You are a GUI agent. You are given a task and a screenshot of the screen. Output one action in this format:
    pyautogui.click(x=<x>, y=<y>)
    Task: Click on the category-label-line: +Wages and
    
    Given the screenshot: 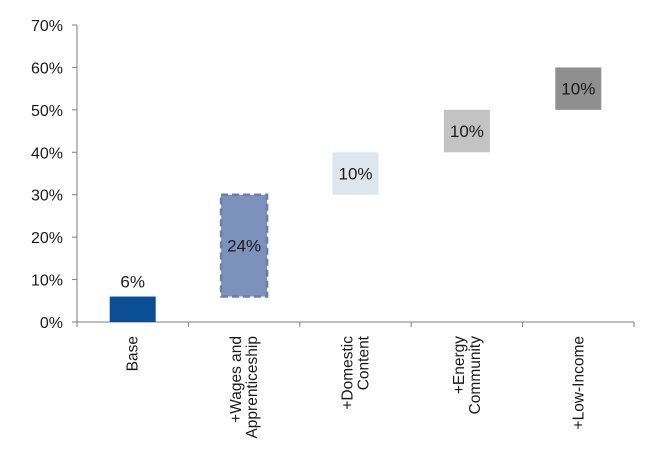 What is the action you would take?
    pyautogui.click(x=236, y=379)
    